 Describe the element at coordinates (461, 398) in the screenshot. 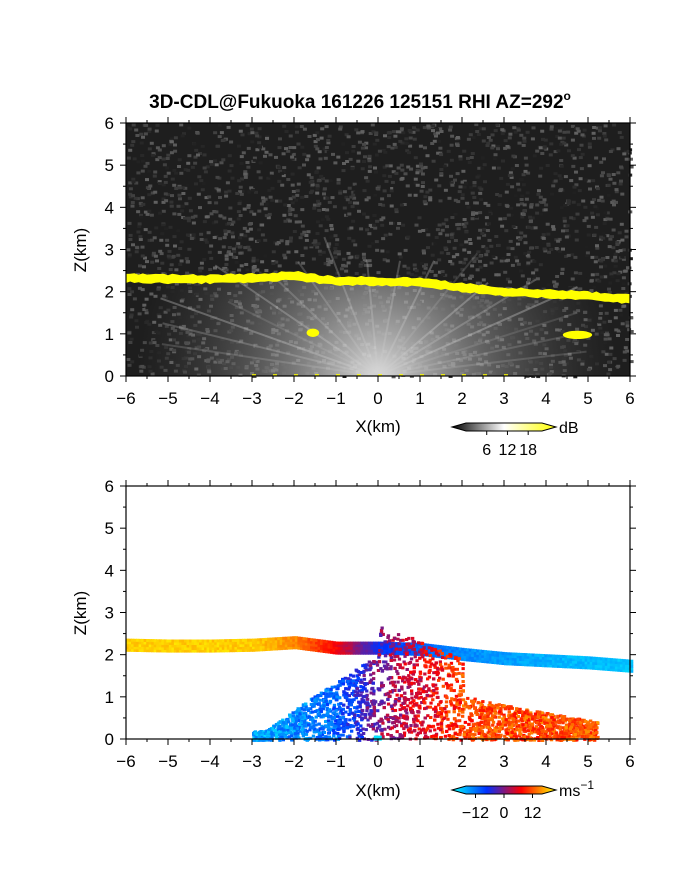

I see `x-tick-label: 2` at that location.